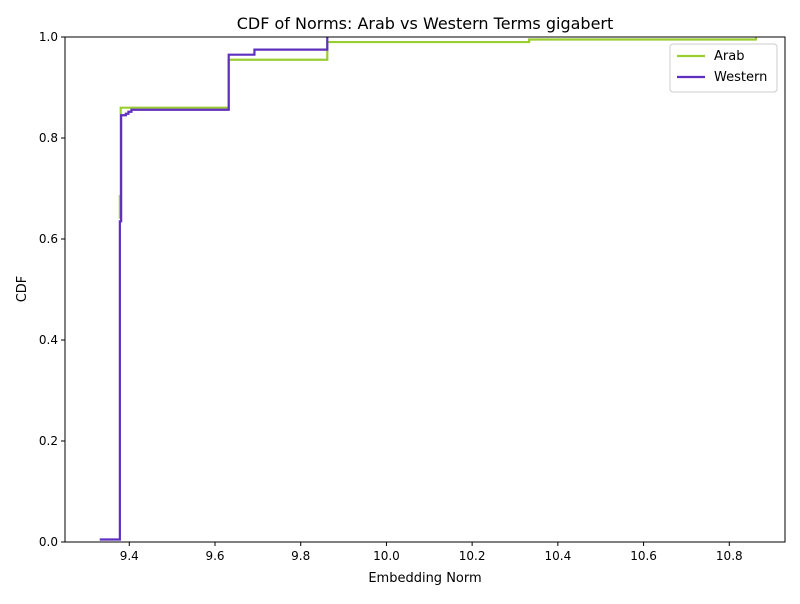 This screenshot has height=604, width=800. What do you see at coordinates (48, 542) in the screenshot?
I see `y-tick-label: 0.0` at bounding box center [48, 542].